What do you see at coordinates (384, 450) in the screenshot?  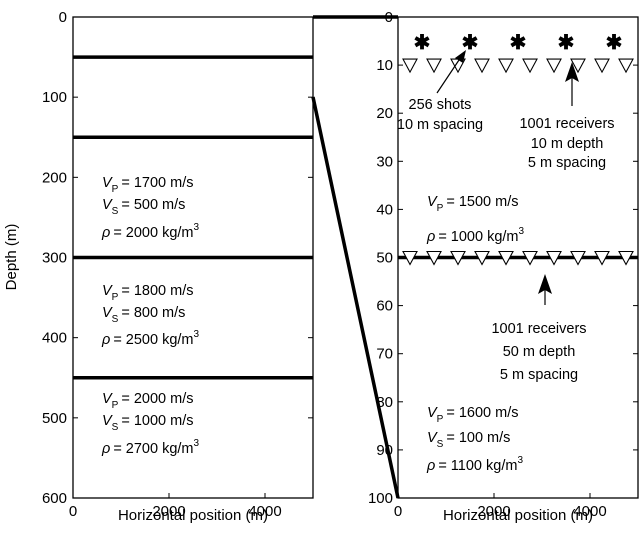 I see `right-y-tick-label: 90` at bounding box center [384, 450].